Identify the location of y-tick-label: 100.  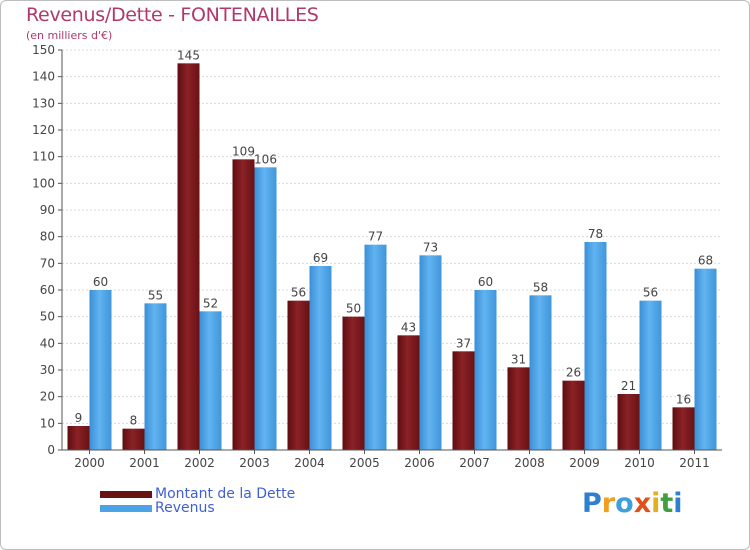
(43, 183).